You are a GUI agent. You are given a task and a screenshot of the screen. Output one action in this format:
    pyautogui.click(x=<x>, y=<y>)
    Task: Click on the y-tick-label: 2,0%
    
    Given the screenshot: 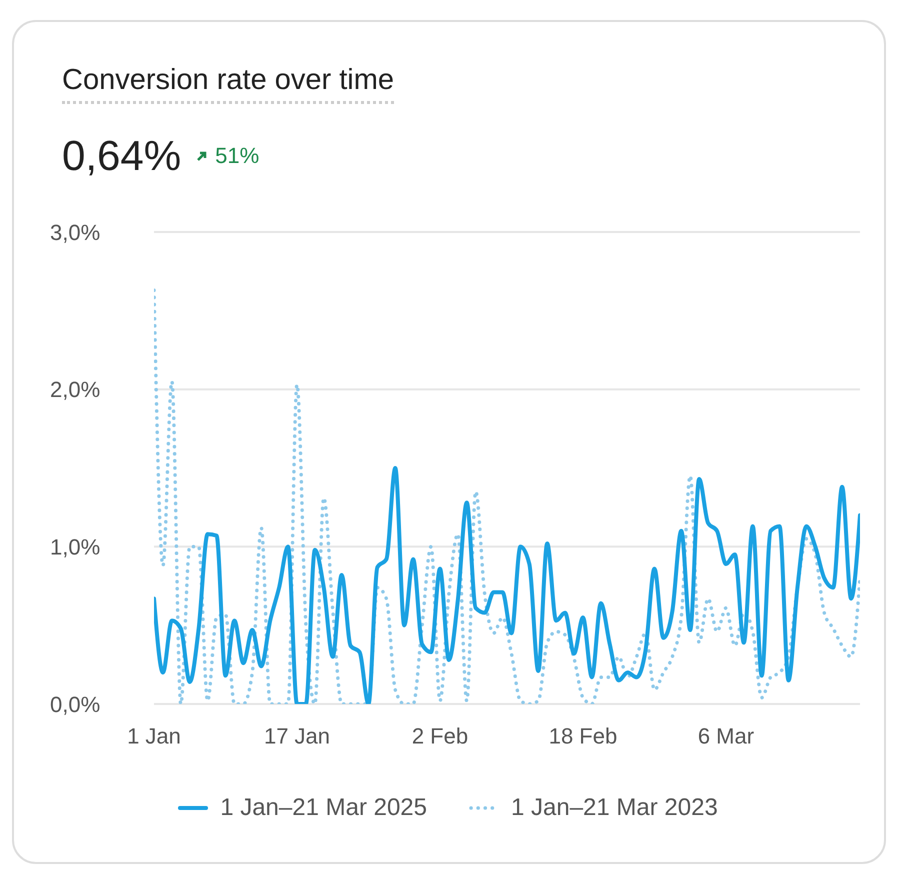 What is the action you would take?
    pyautogui.click(x=75, y=389)
    